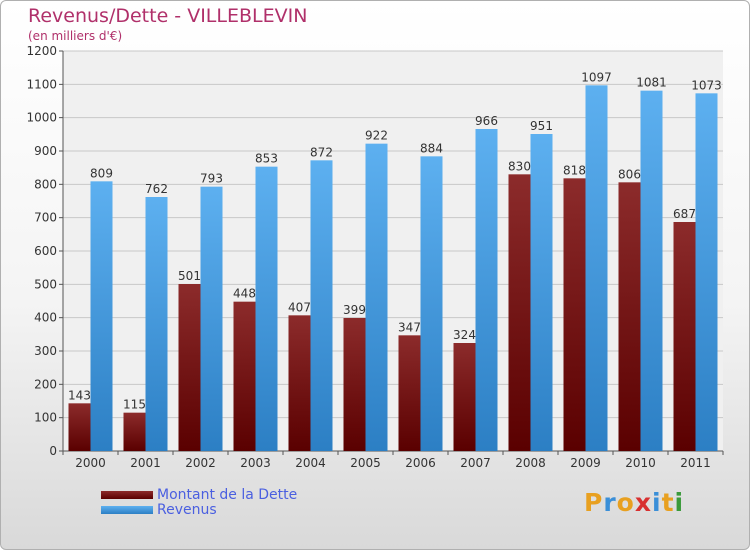 The height and width of the screenshot is (550, 750). I want to click on chart-subtitle: (en milliers d'€), so click(75, 36).